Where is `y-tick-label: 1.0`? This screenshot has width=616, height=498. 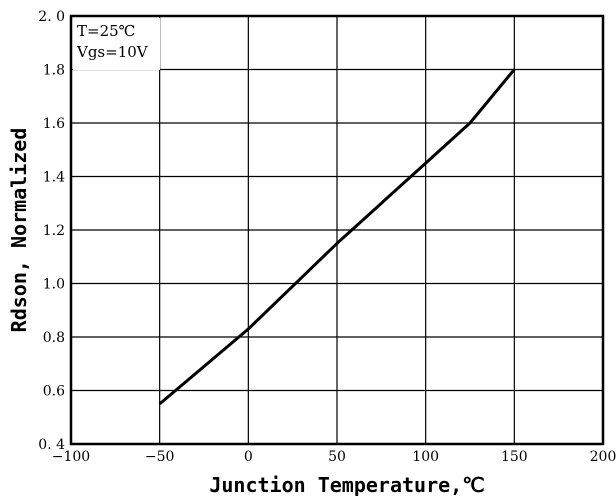
y-tick-label: 1.0 is located at coordinates (54, 285).